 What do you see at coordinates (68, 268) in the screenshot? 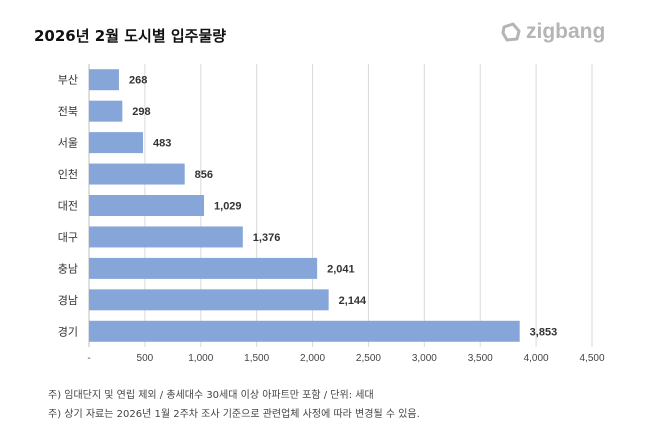
I see `y-tick-label: 충남` at bounding box center [68, 268].